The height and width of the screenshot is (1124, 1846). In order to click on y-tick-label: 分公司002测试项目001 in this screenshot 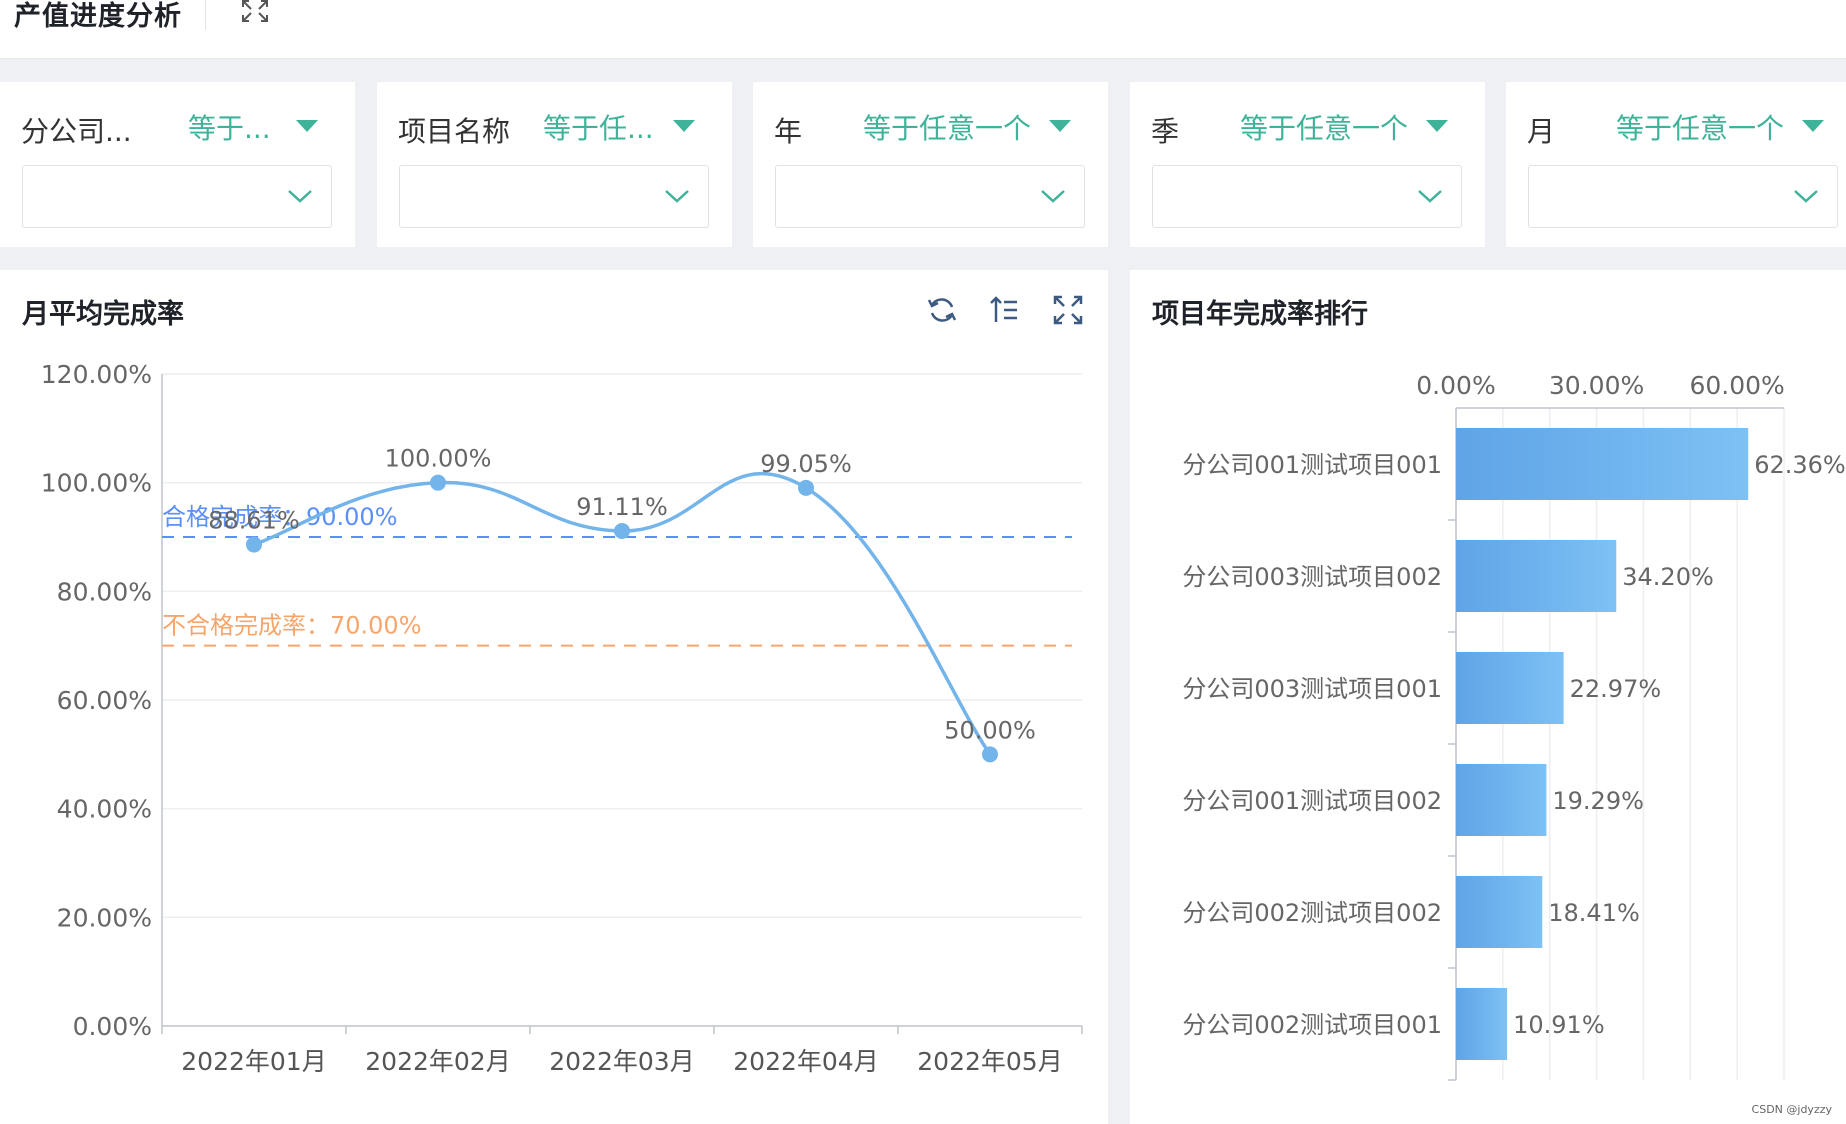, I will do `click(1312, 1025)`.